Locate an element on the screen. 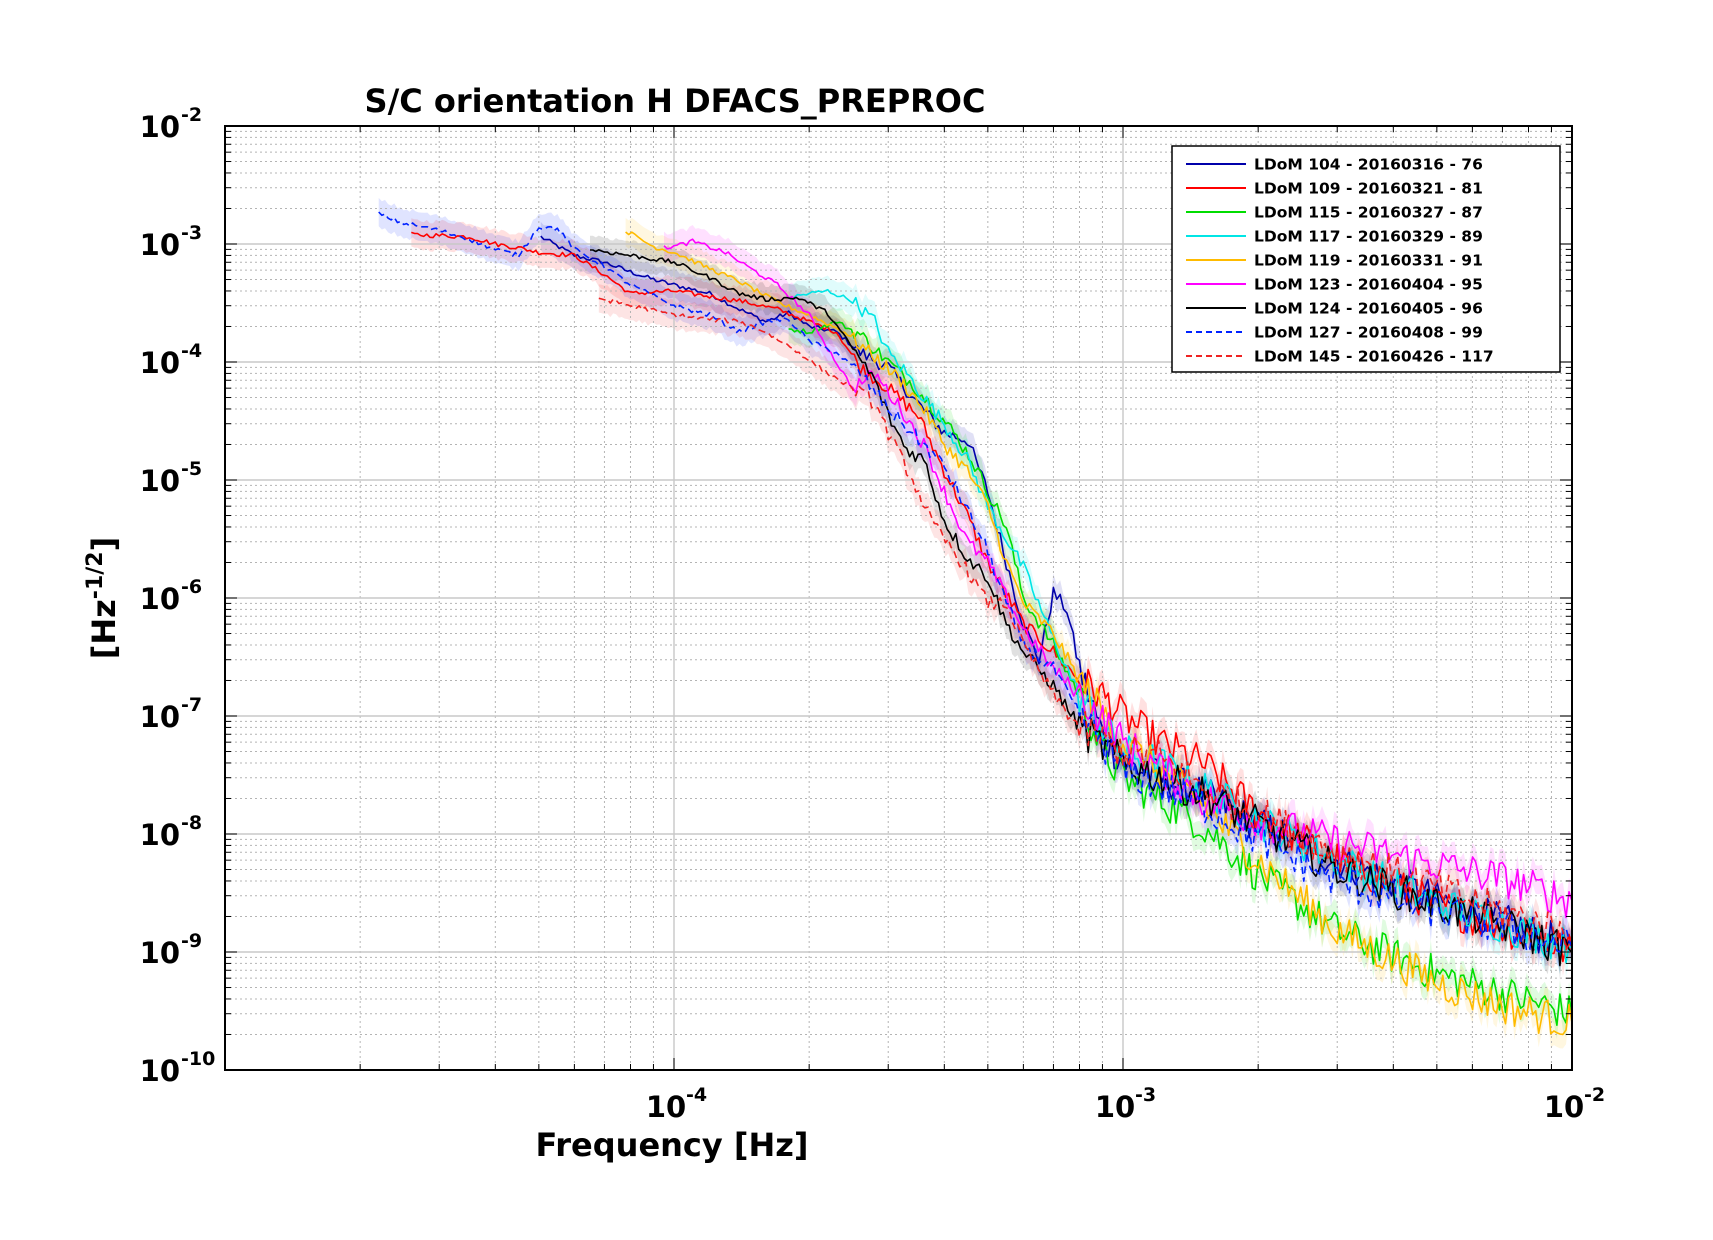 The height and width of the screenshot is (1240, 1713). legend-label: LDoM 119 - 20160331 - 91 is located at coordinates (1368, 261).